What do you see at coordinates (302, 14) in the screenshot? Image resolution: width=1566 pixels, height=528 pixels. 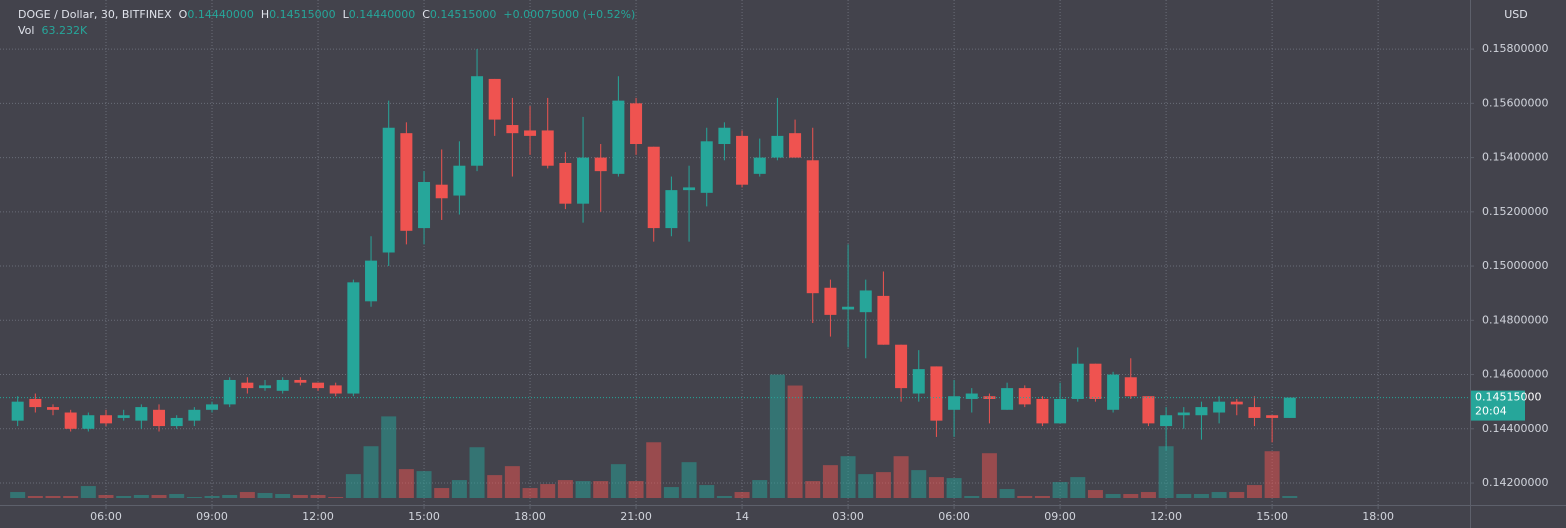 I see `h-value: 0.14515000` at bounding box center [302, 14].